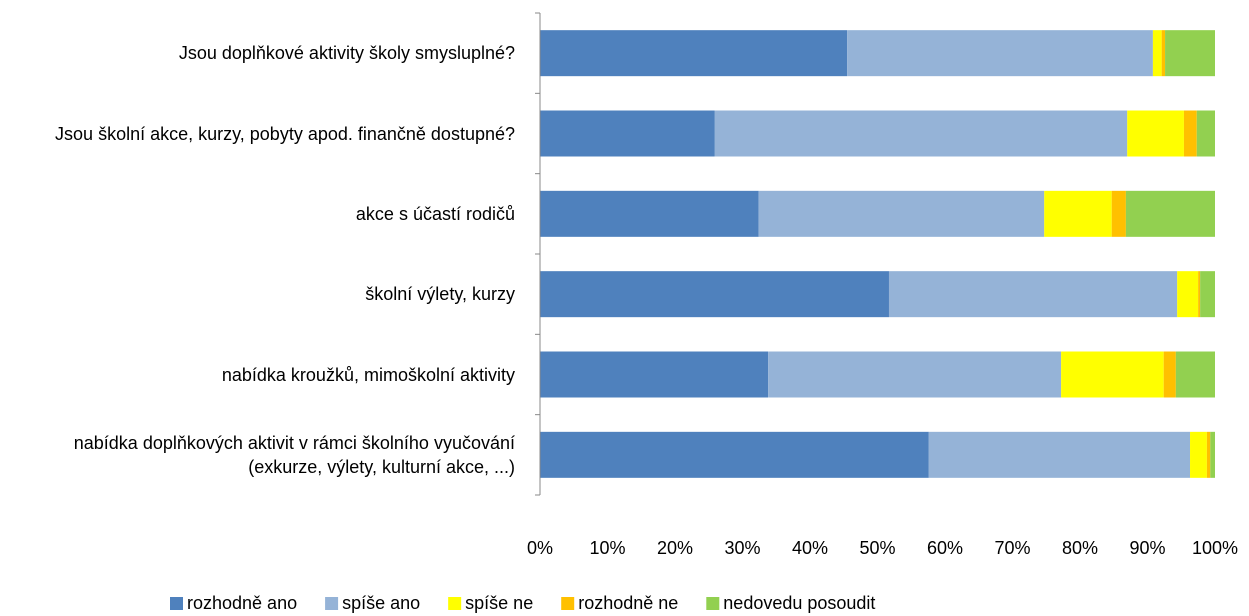 This screenshot has height=616, width=1249. What do you see at coordinates (1080, 548) in the screenshot?
I see `x-tick-label: 80%` at bounding box center [1080, 548].